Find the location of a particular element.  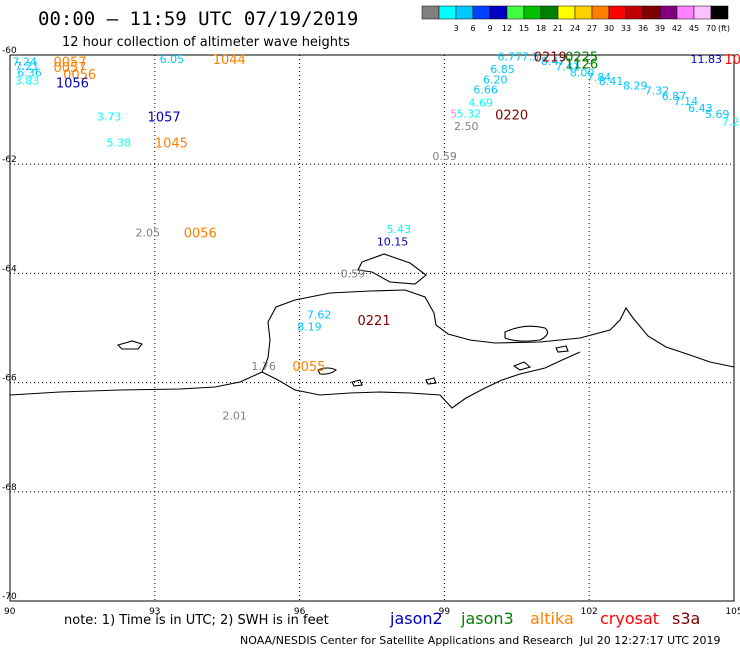

scale-tick-label: 33 is located at coordinates (626, 28).